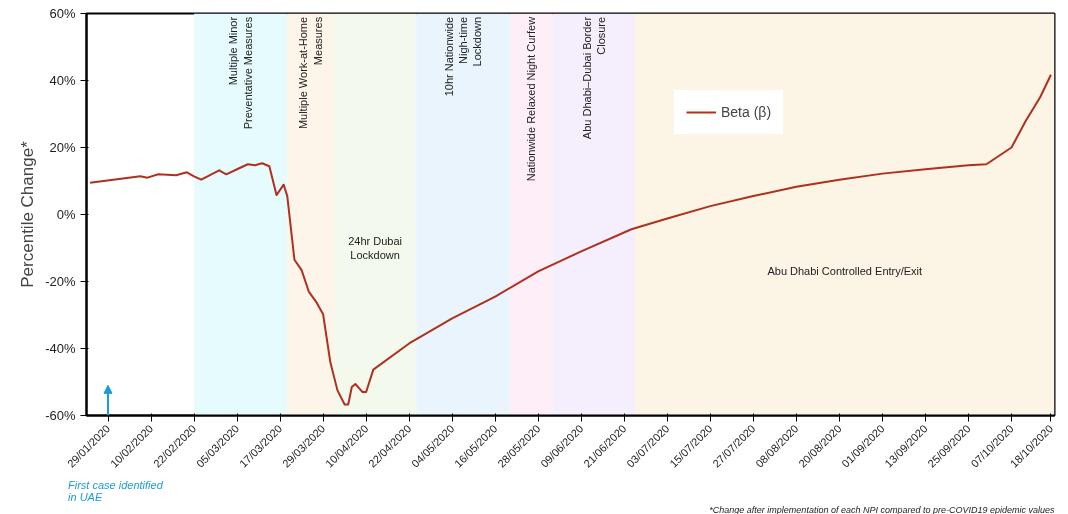 The image size is (1068, 514). Describe the element at coordinates (746, 112) in the screenshot. I see `legend-label: Beta (β)` at that location.